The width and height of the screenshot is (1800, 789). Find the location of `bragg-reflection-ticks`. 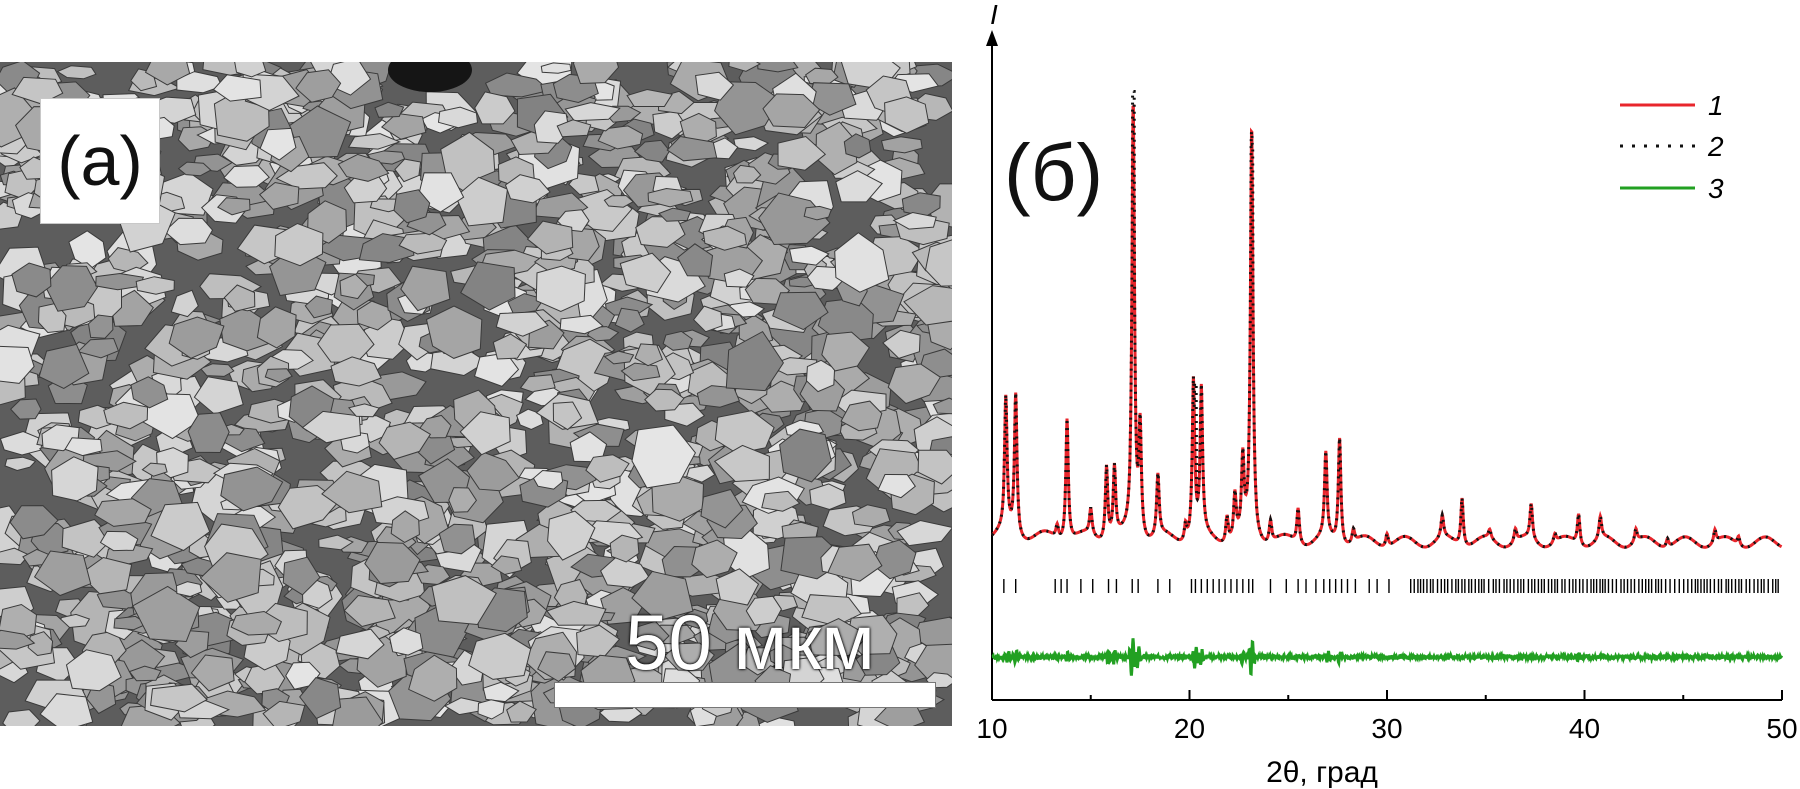

bragg-reflection-ticks is located at coordinates (1391, 586).